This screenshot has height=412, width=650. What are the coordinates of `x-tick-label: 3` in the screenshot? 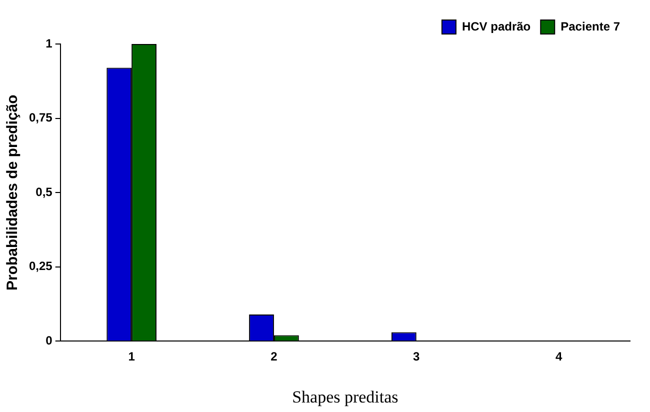 It's located at (416, 357).